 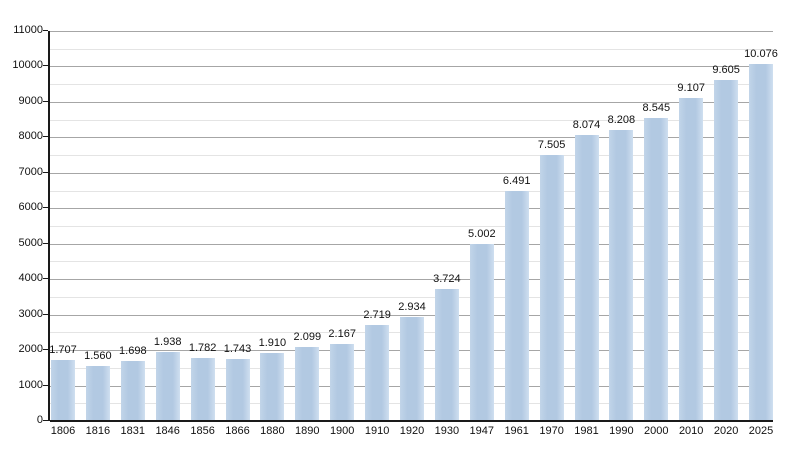 What do you see at coordinates (726, 431) in the screenshot?
I see `x-axis-label: 2020` at bounding box center [726, 431].